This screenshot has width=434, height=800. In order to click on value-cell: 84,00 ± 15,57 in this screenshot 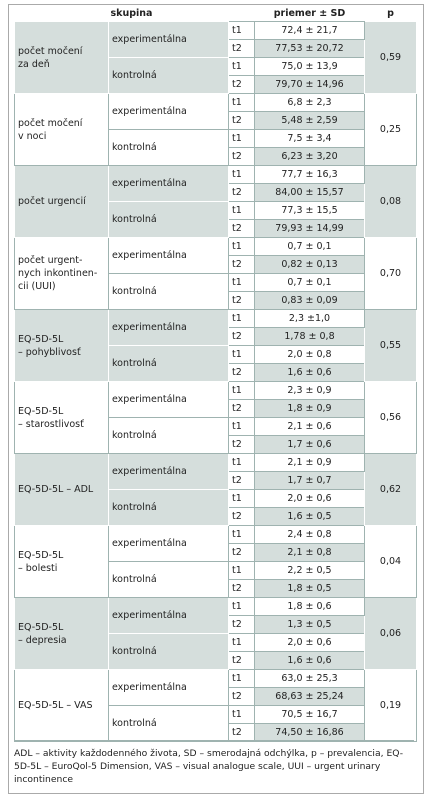, I will do `click(309, 192)`.